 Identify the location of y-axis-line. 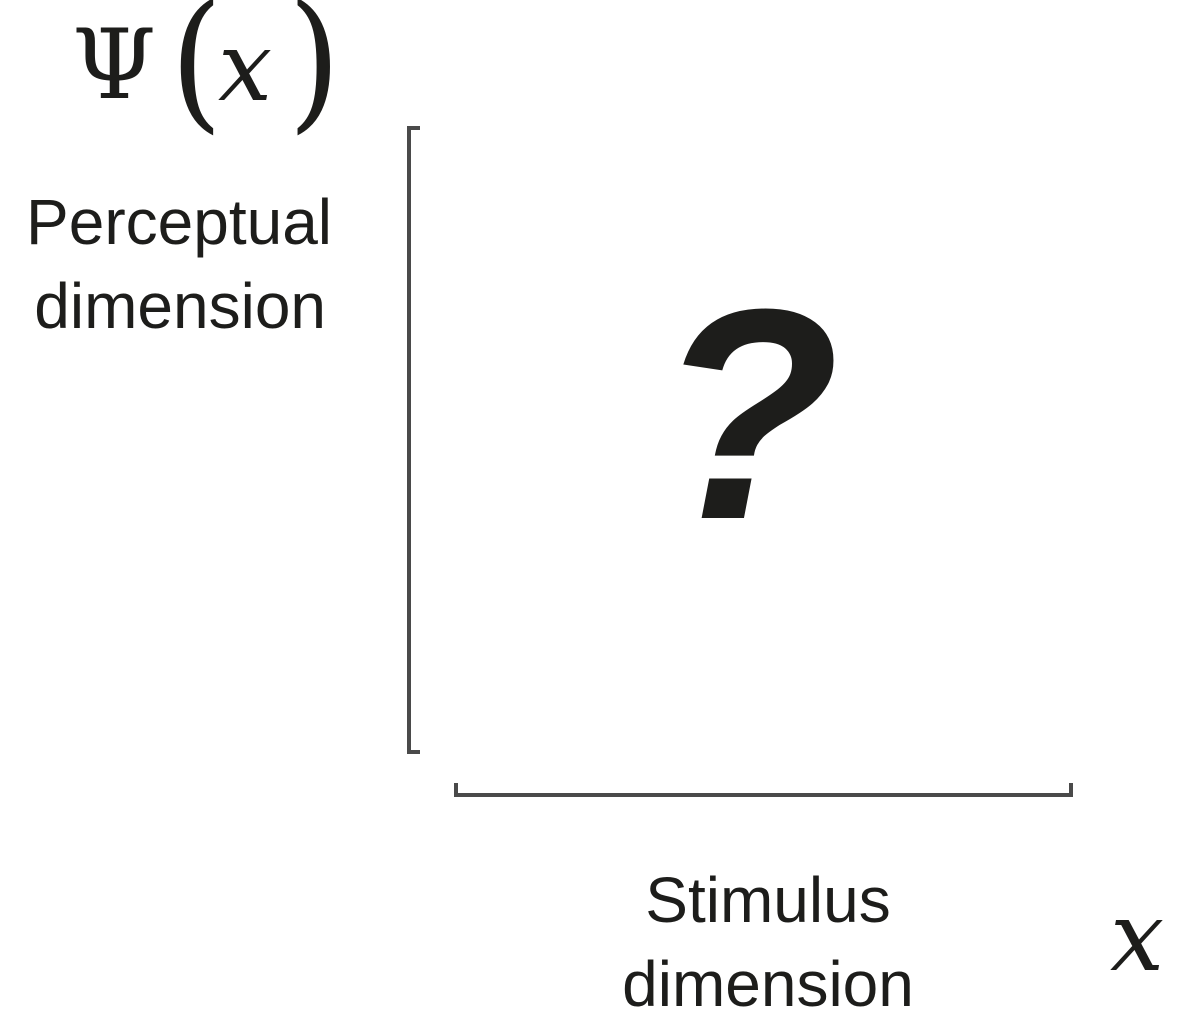
(413, 440).